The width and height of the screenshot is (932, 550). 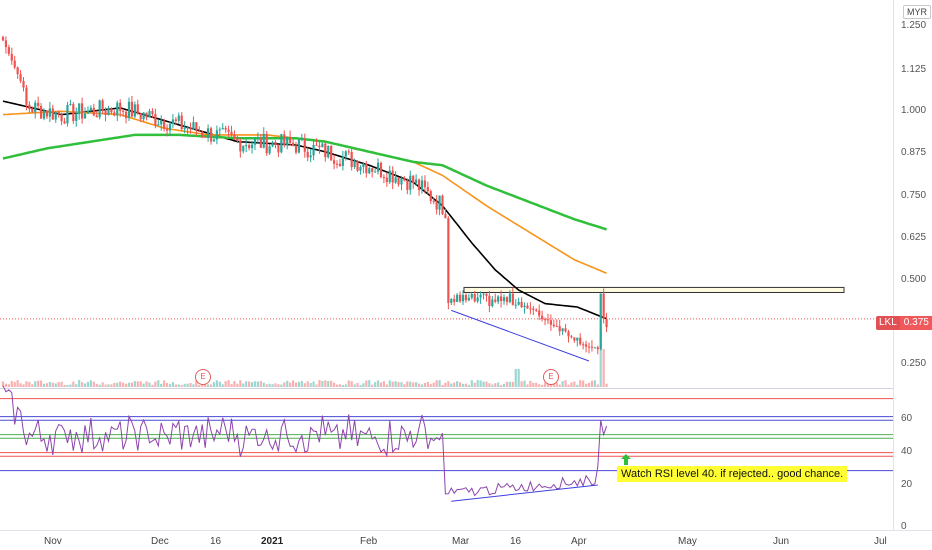 I want to click on currency-badge: MYR, so click(x=917, y=12).